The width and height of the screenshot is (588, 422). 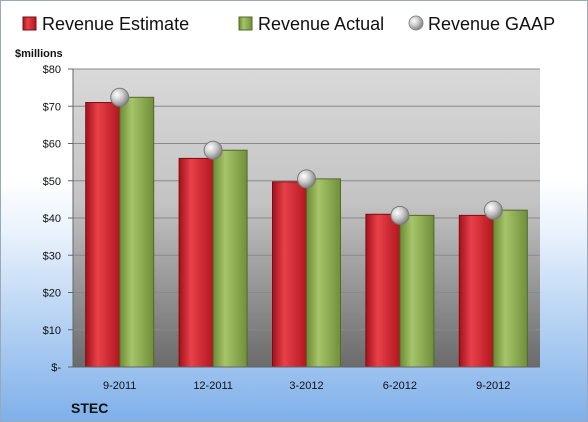 What do you see at coordinates (213, 386) in the screenshot?
I see `x-tick-label: 12-2011` at bounding box center [213, 386].